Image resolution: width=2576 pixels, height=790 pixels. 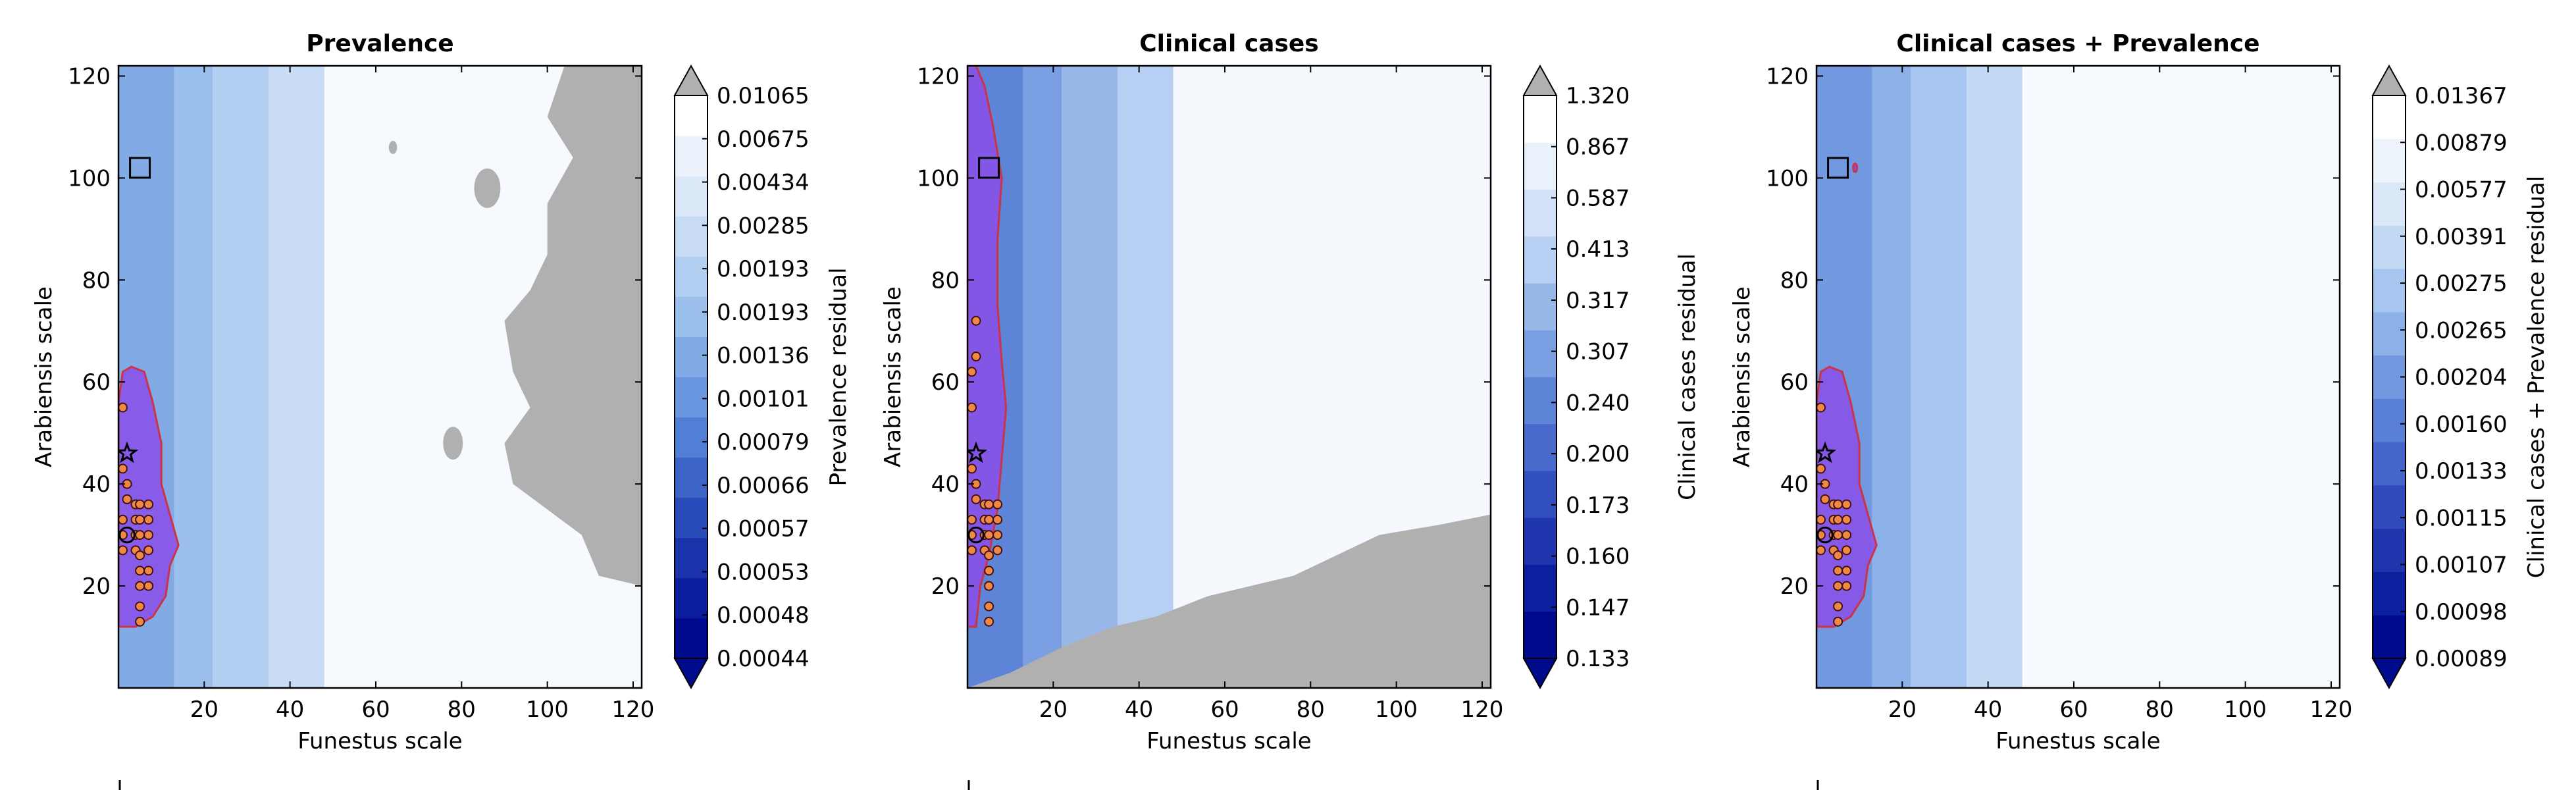 I want to click on colorbar-label: Clinical cases + Prevalence residual, so click(x=2536, y=377).